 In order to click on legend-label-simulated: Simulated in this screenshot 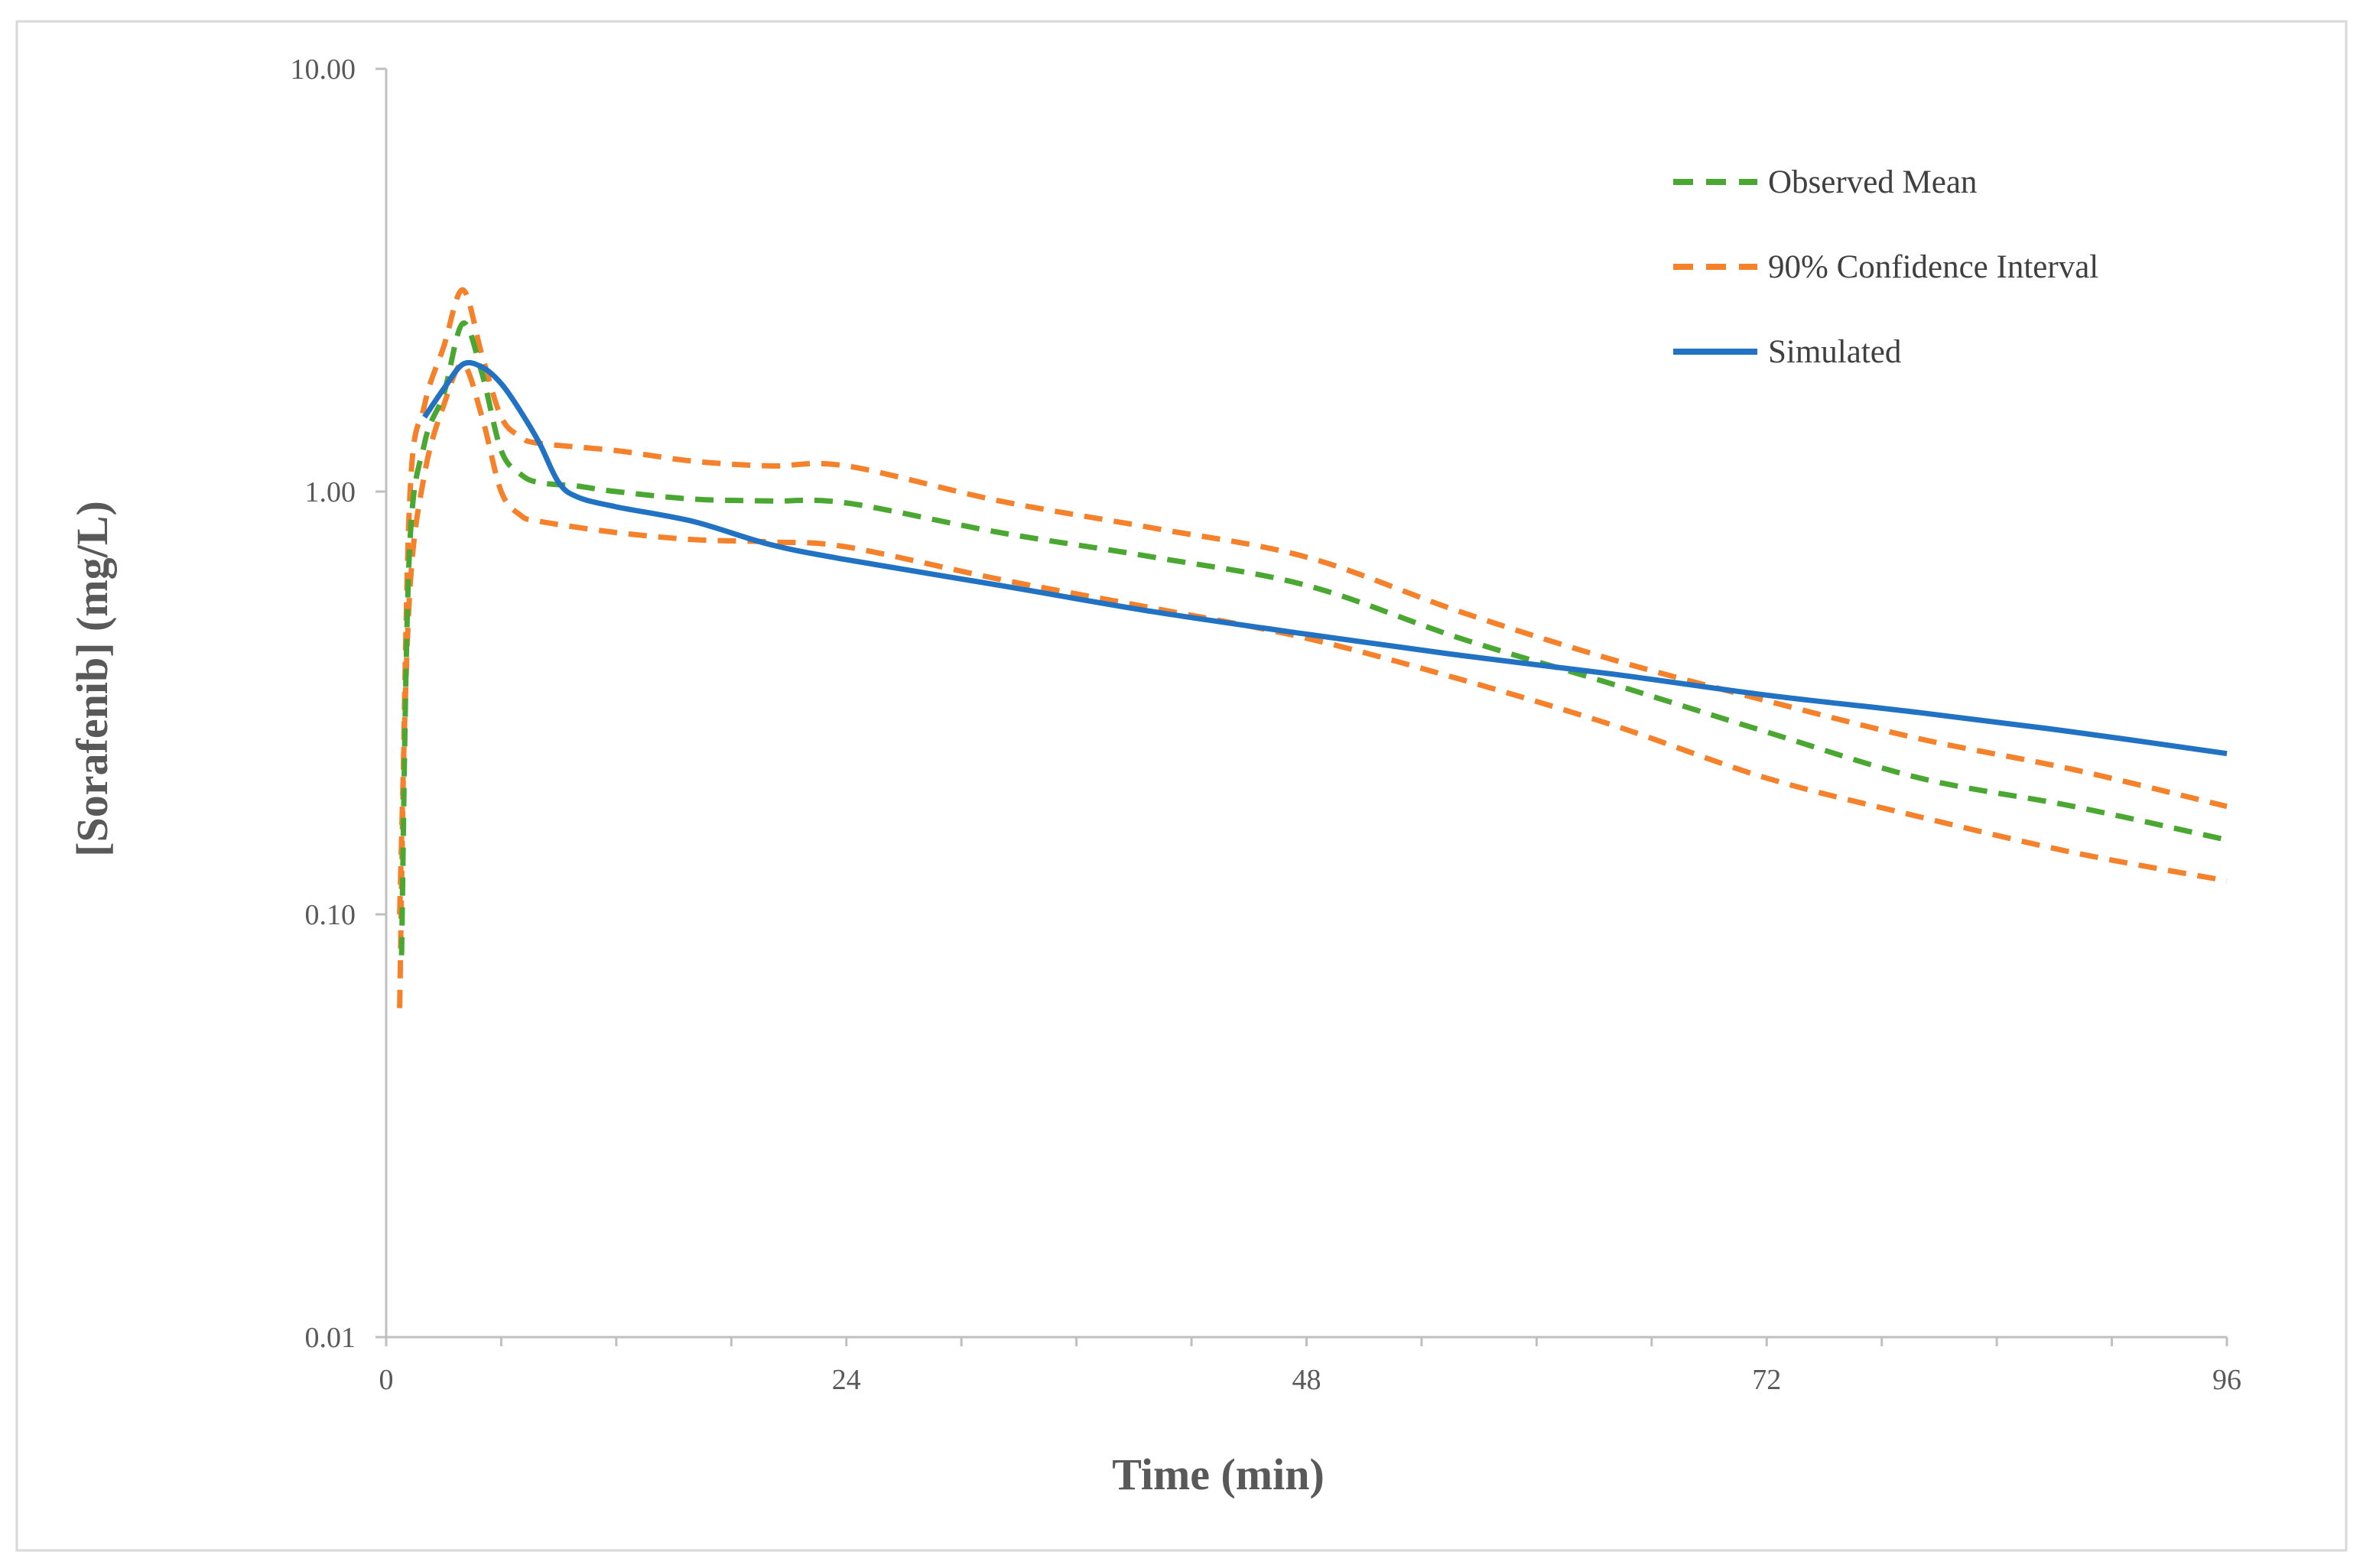, I will do `click(1834, 352)`.